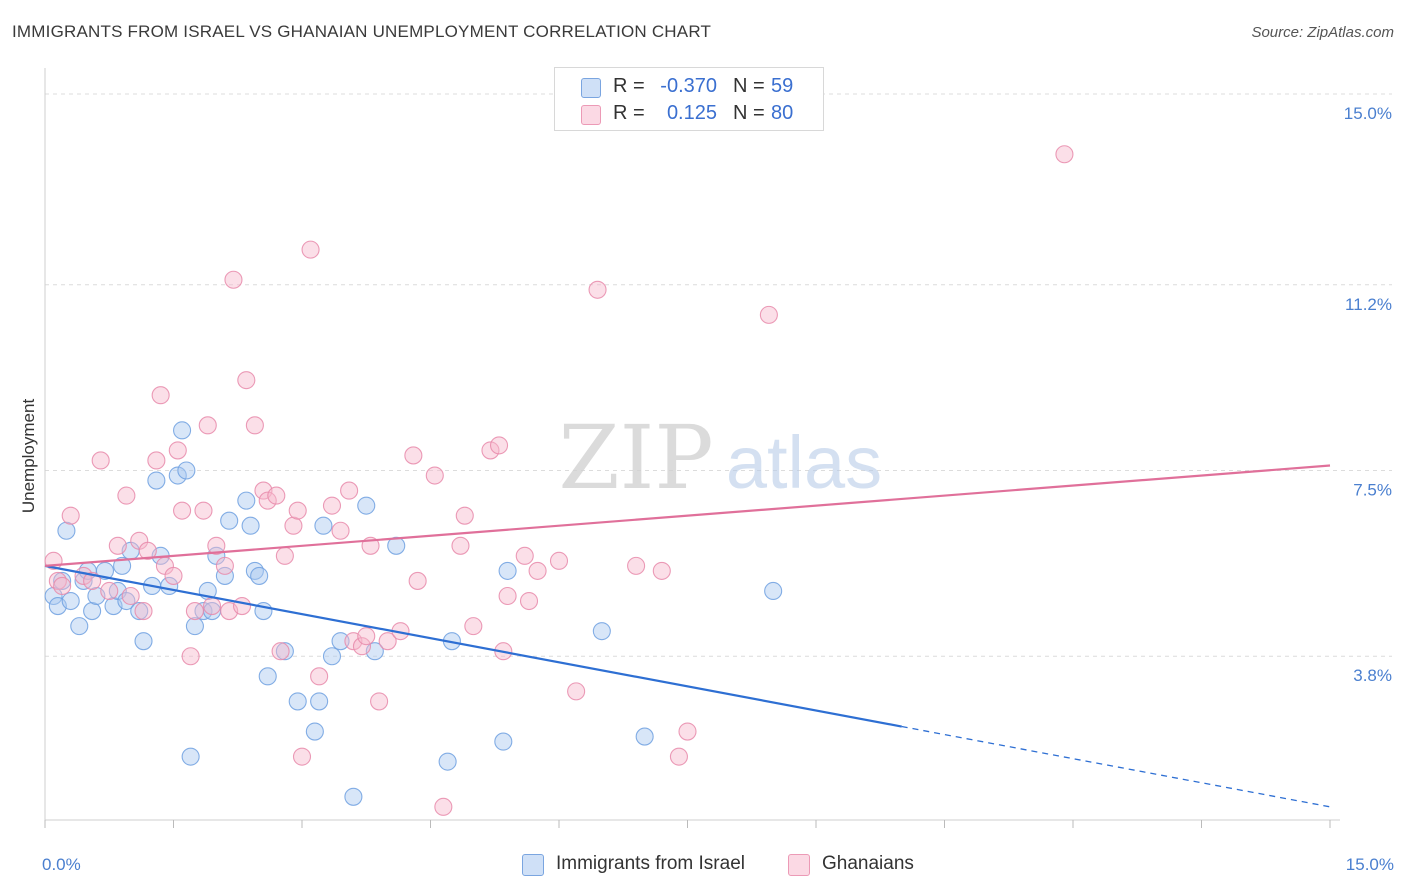  Describe the element at coordinates (1372, 675) in the screenshot. I see `y-tick-label: 3.8%` at that location.